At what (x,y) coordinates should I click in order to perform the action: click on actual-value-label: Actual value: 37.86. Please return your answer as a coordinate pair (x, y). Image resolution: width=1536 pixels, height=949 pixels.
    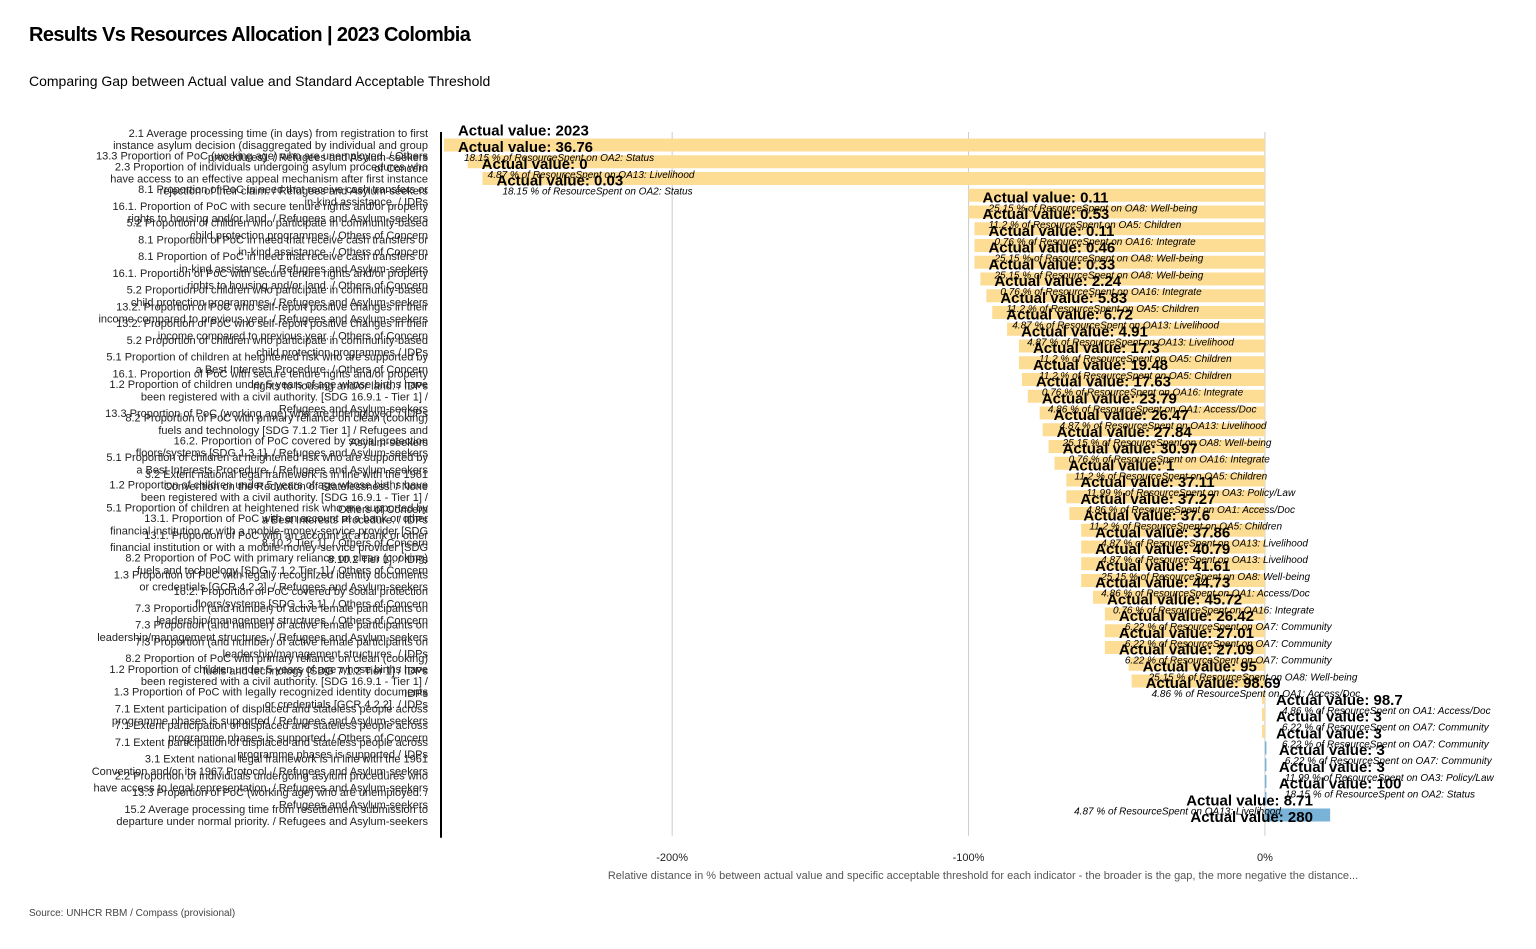
    Looking at the image, I should click on (1162, 532).